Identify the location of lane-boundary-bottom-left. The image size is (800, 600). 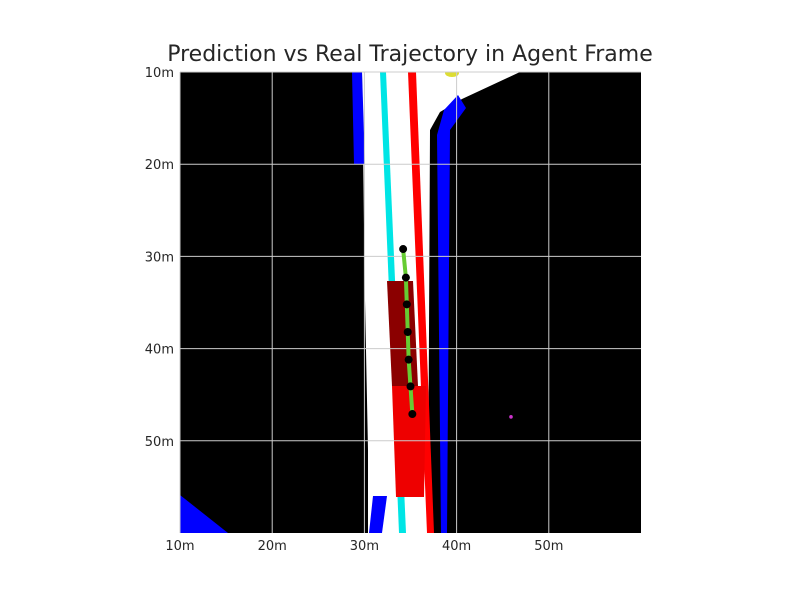
(204, 514).